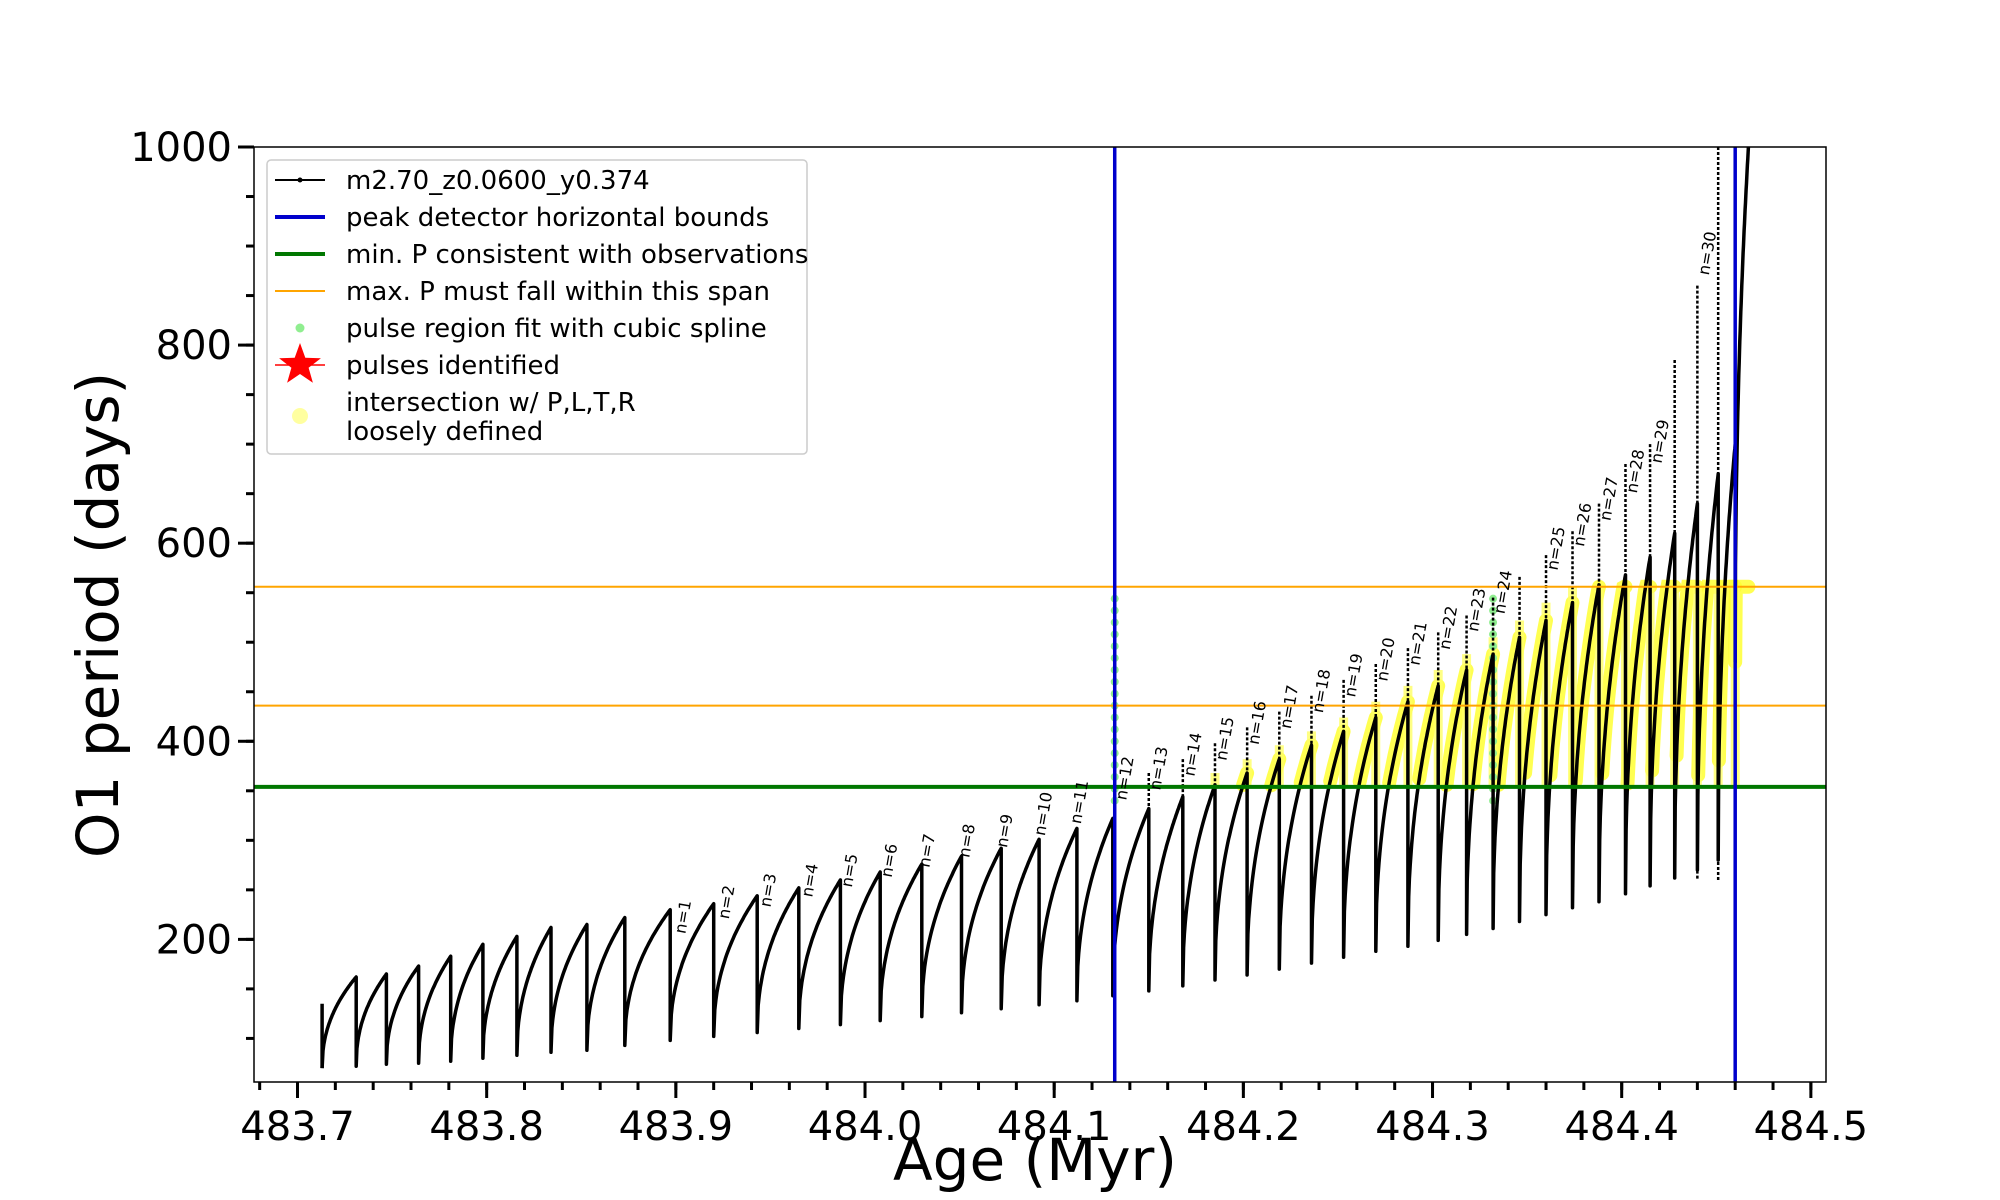  I want to click on legend-swatch-marker, so click(300, 180).